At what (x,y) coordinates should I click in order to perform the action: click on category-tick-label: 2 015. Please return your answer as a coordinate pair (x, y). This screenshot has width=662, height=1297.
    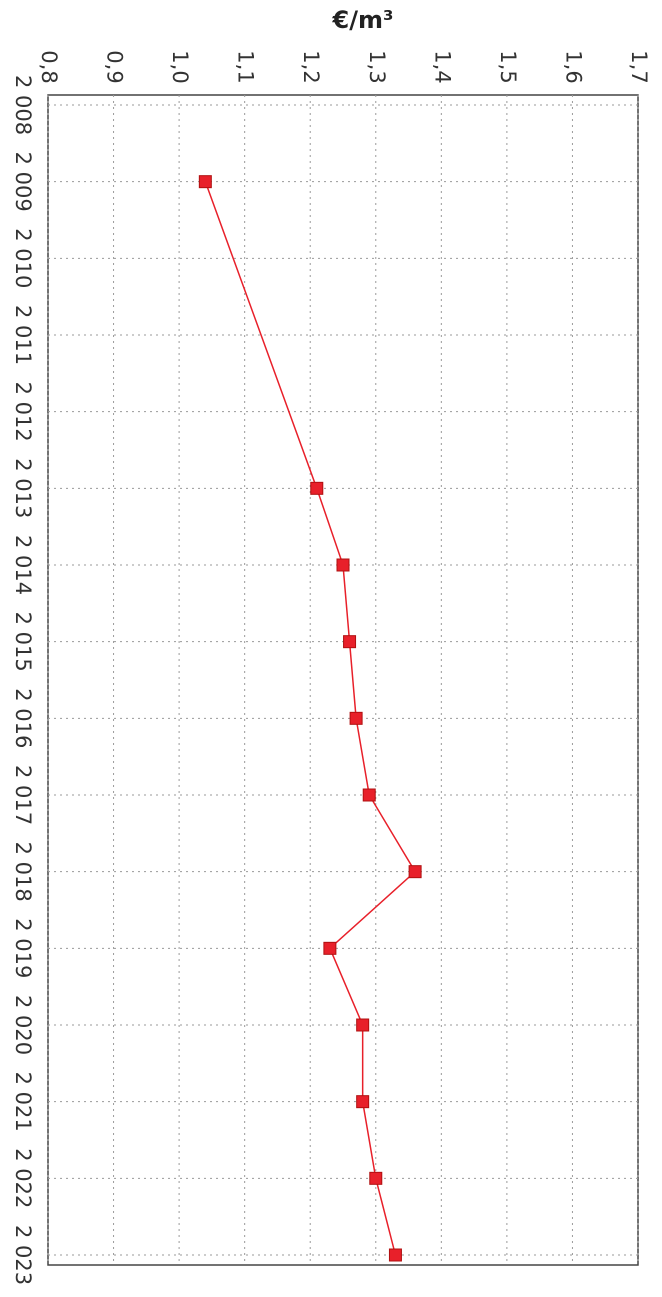
    Looking at the image, I should click on (23, 642).